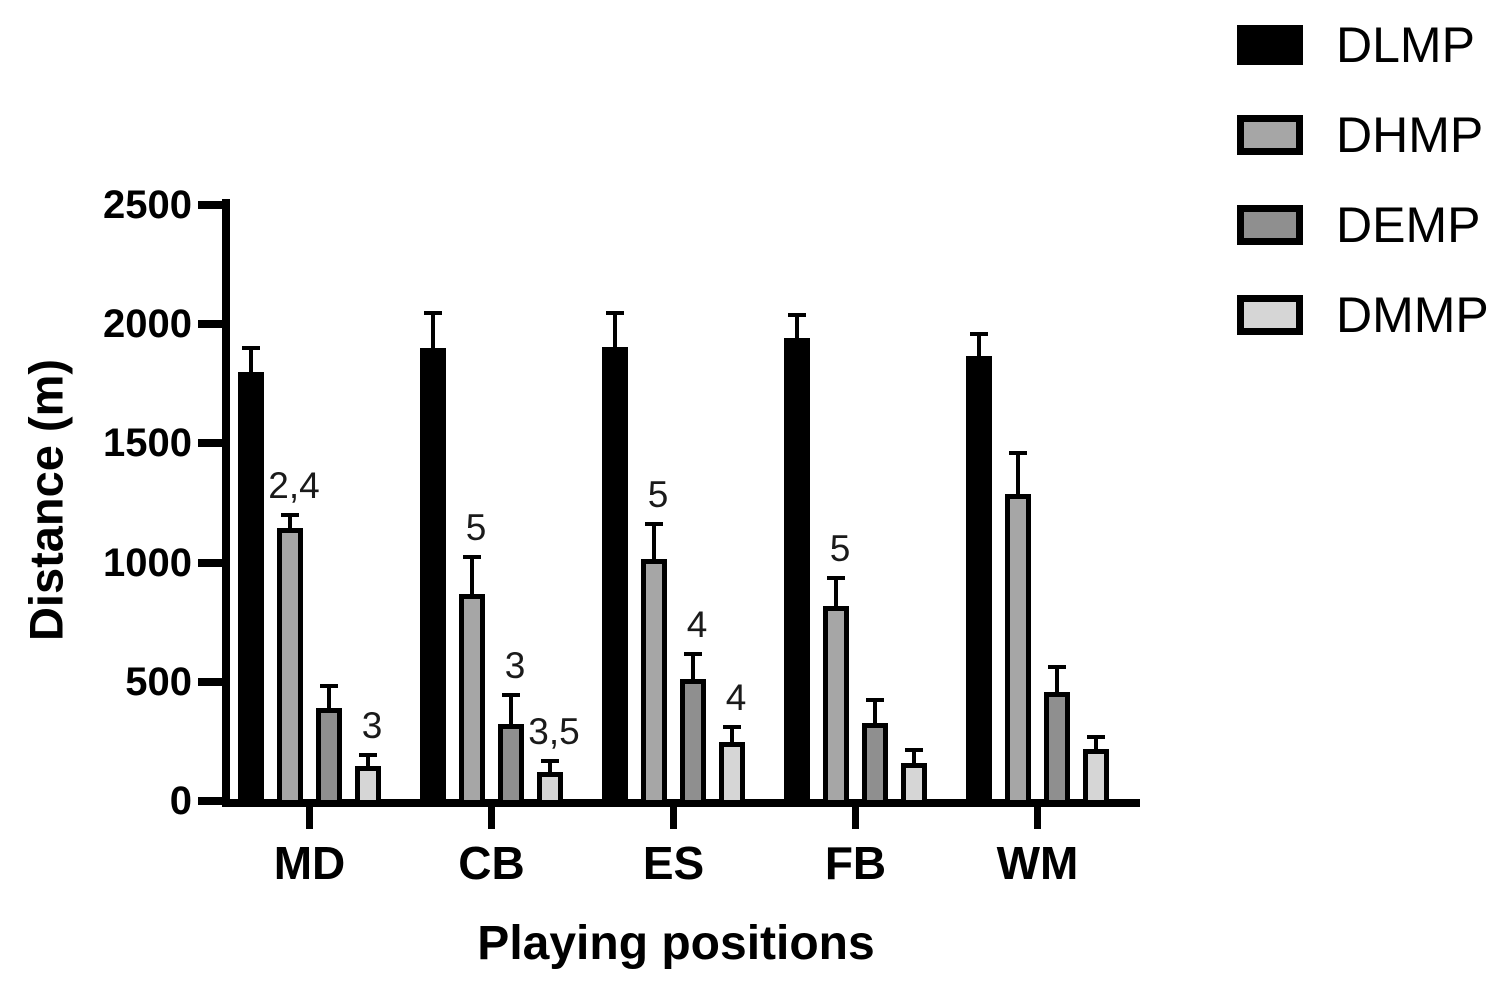 Image resolution: width=1500 pixels, height=993 pixels. Describe the element at coordinates (147, 205) in the screenshot. I see `y-tick-label-2500: 2500` at that location.